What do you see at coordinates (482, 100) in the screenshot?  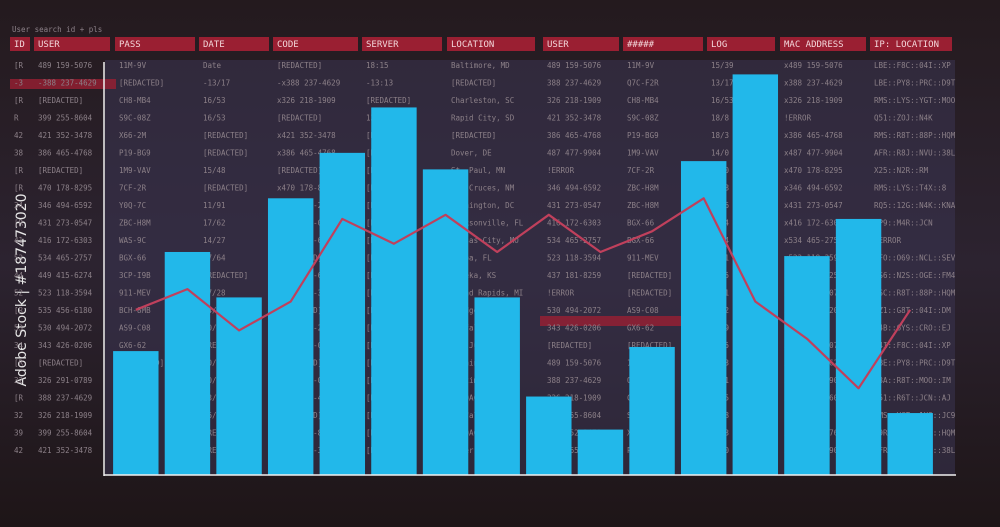 I see `table-cell: Charleston, SC` at bounding box center [482, 100].